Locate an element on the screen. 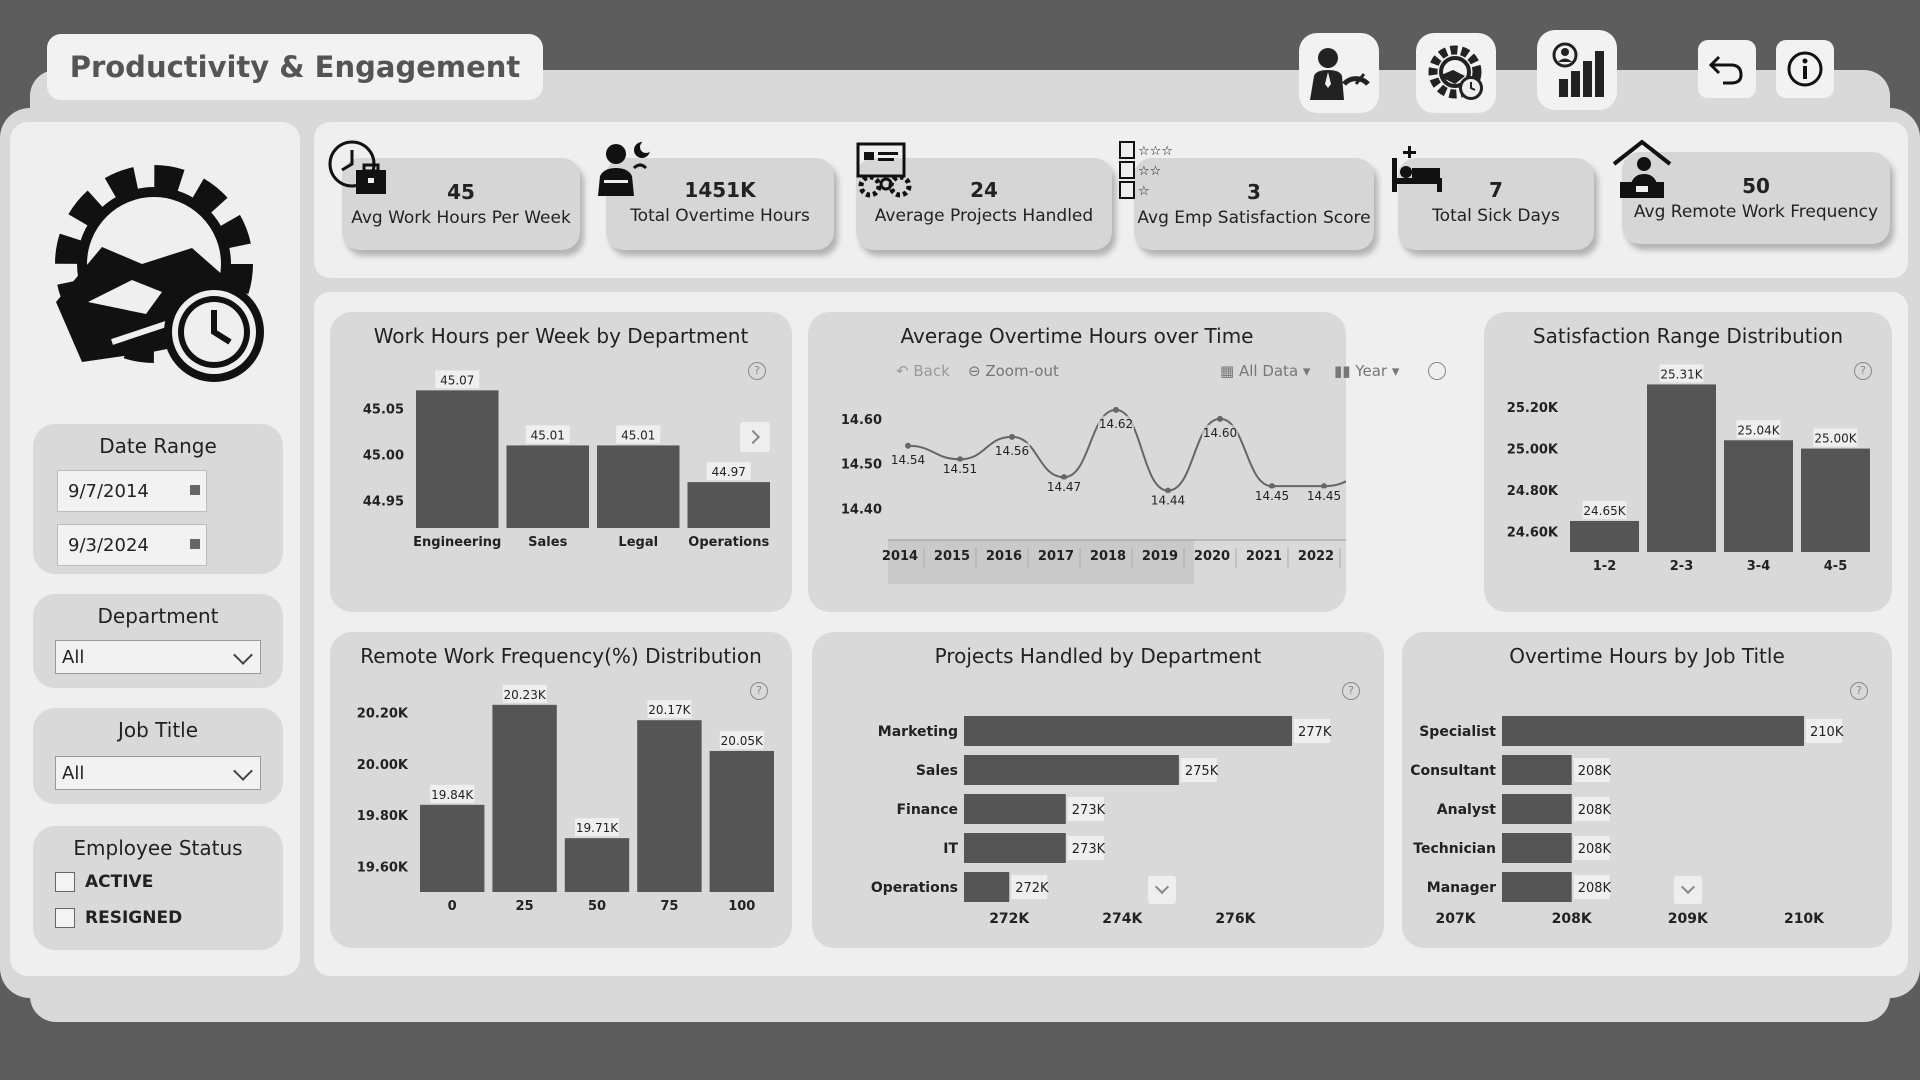  chart-title: Projects Handled by Department is located at coordinates (1098, 656).